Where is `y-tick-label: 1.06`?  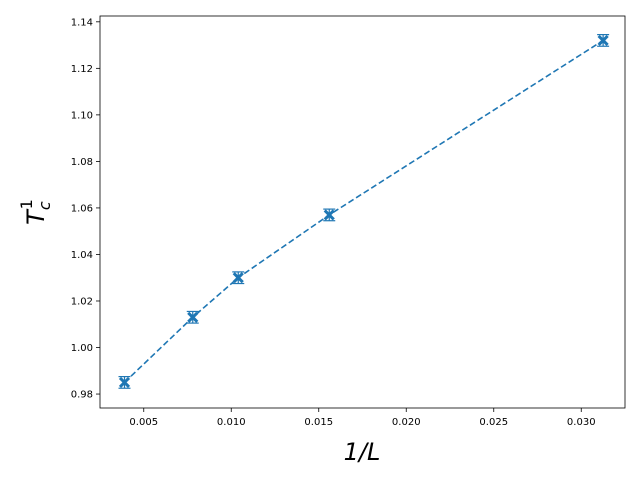
y-tick-label: 1.06 is located at coordinates (82, 208).